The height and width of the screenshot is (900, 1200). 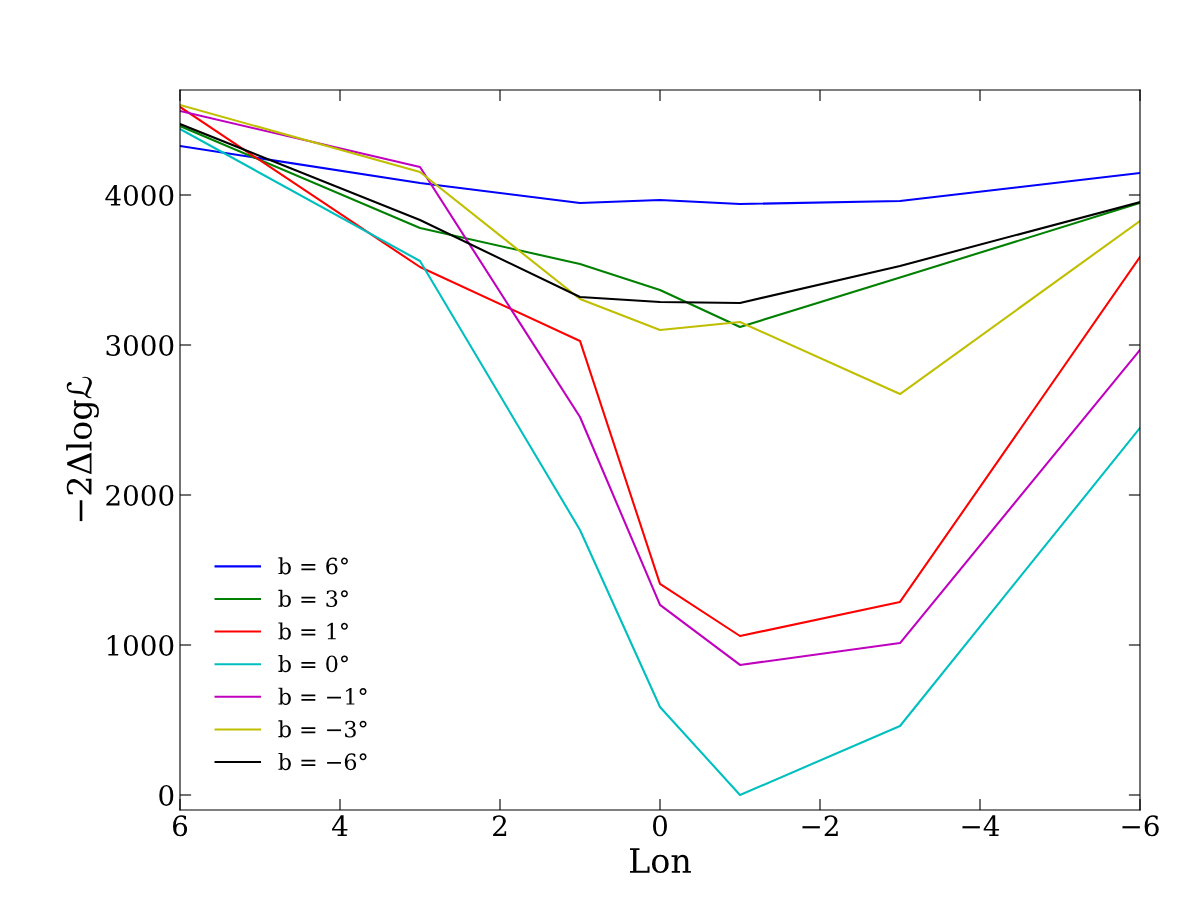 What do you see at coordinates (166, 795) in the screenshot?
I see `y-tick-label: 0` at bounding box center [166, 795].